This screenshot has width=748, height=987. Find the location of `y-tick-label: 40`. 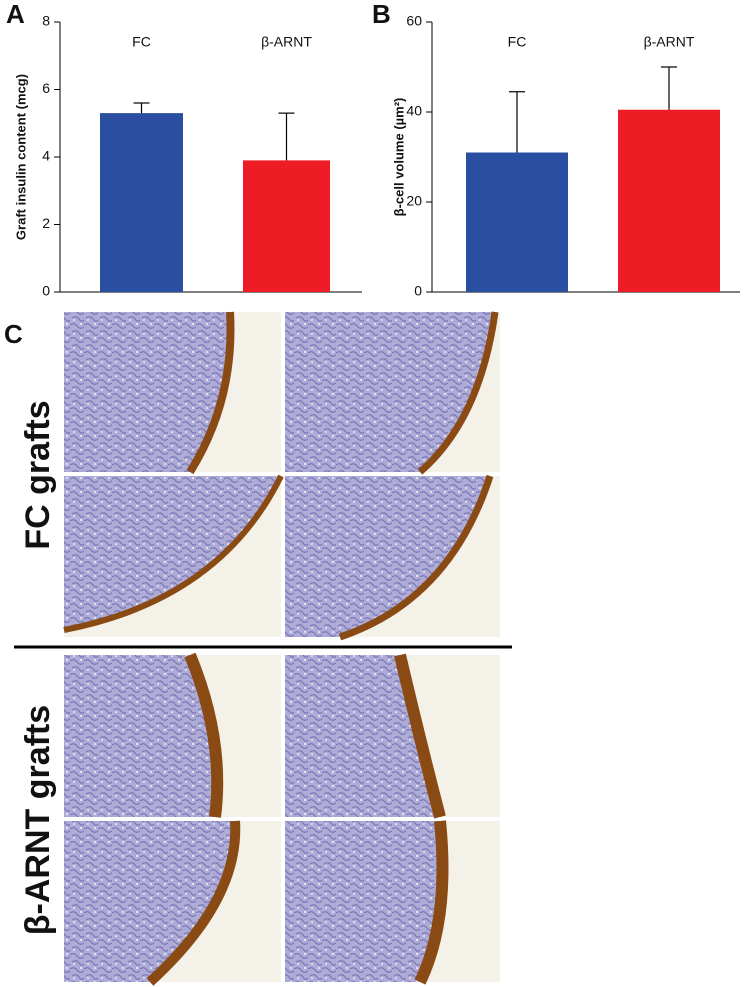

y-tick-label: 40 is located at coordinates (414, 111).